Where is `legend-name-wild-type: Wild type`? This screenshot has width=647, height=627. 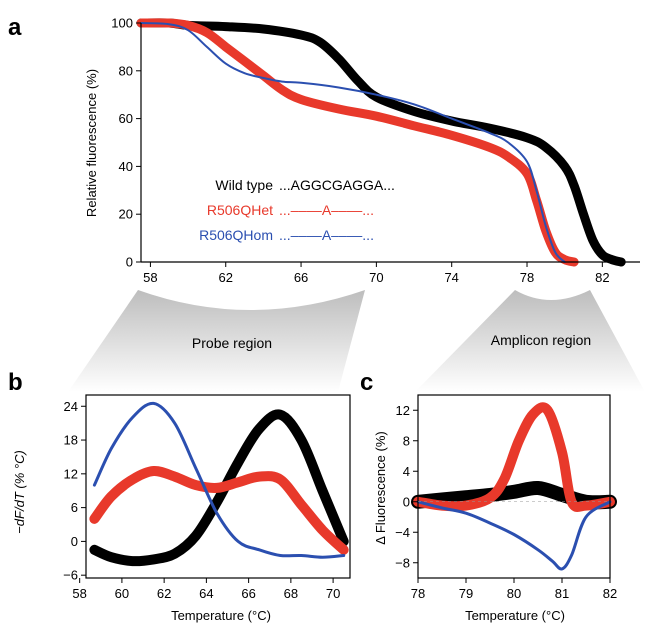 legend-name-wild-type: Wild type is located at coordinates (244, 185).